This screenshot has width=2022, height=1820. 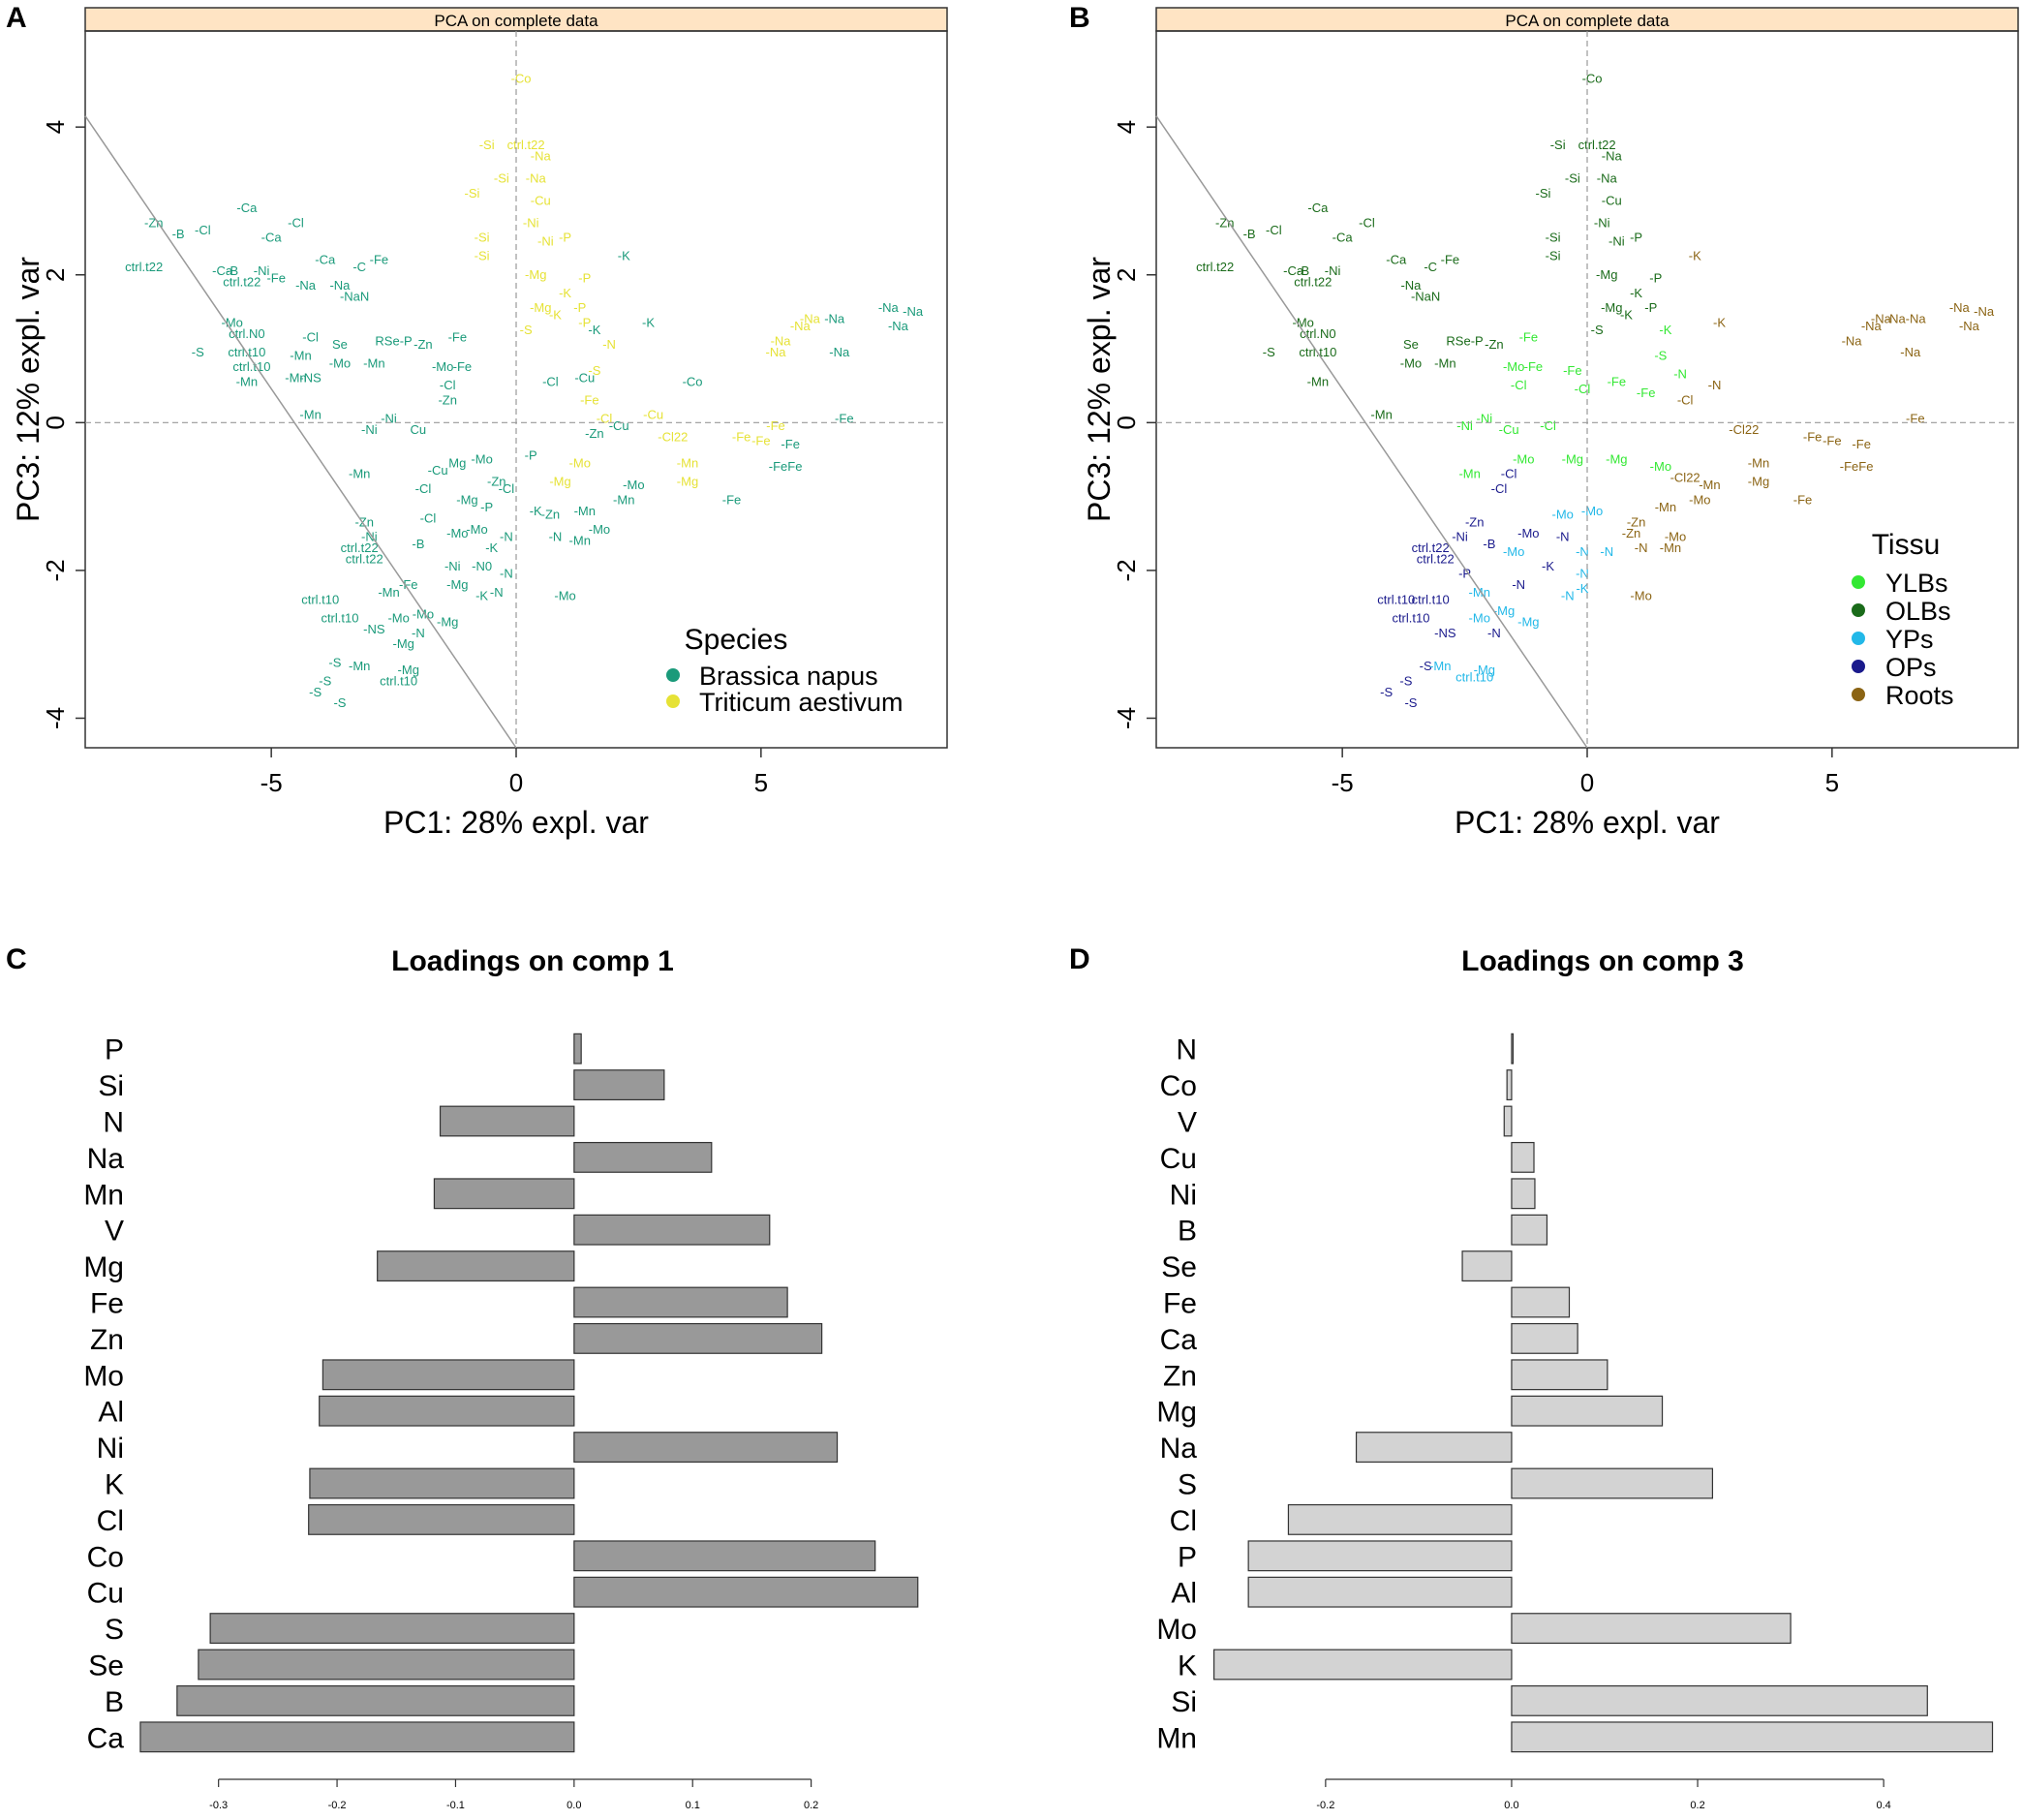 What do you see at coordinates (1079, 18) in the screenshot?
I see `panel-b-letter: B` at bounding box center [1079, 18].